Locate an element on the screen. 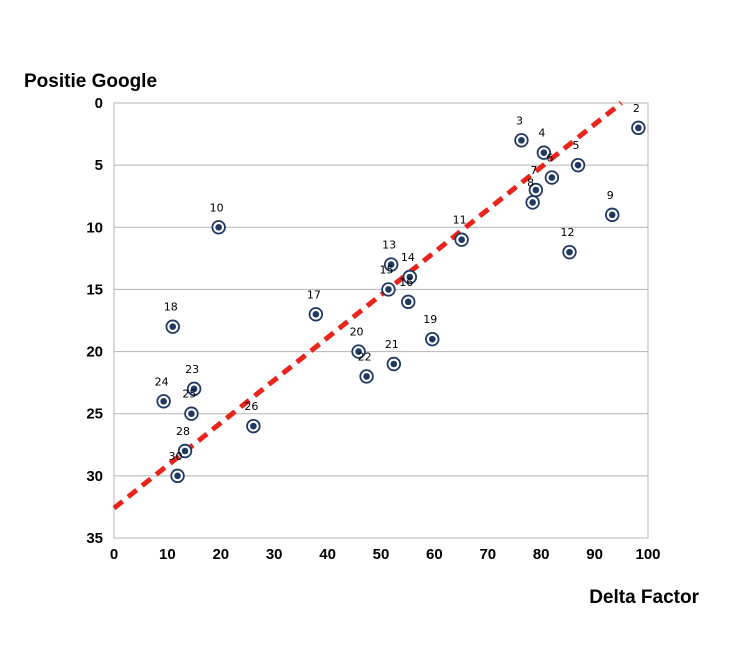  point-label: 6 is located at coordinates (549, 158).